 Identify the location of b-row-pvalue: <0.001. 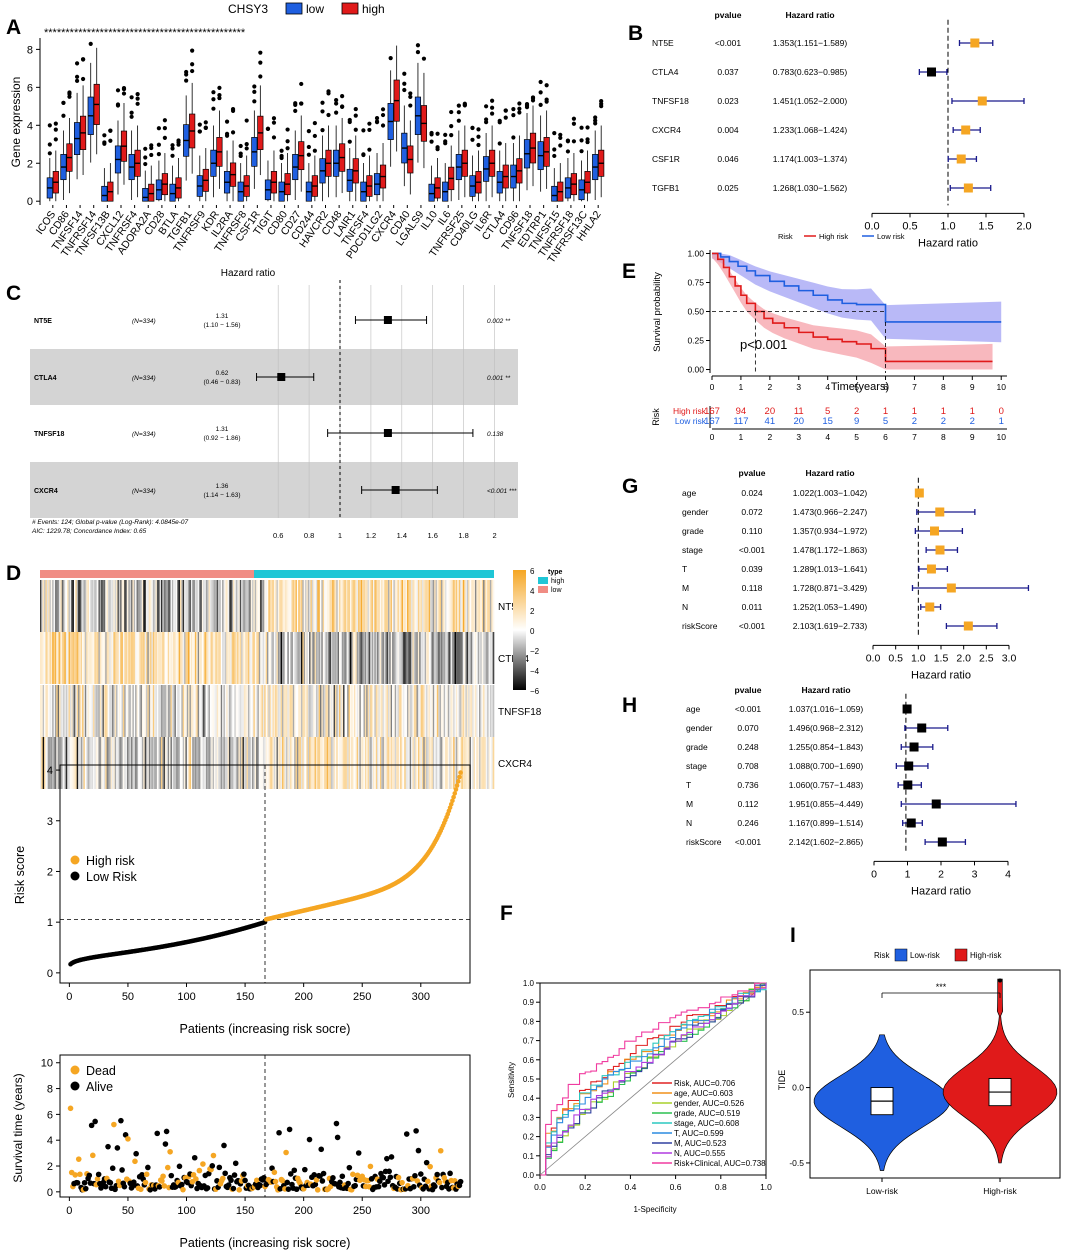
(728, 43).